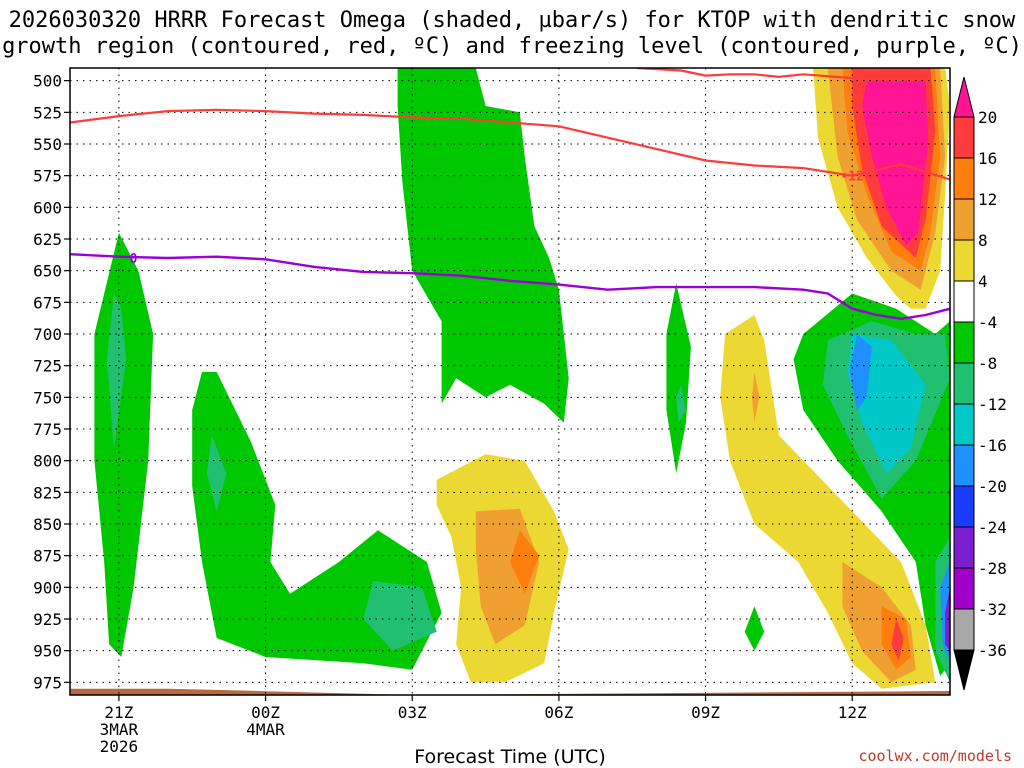  Describe the element at coordinates (47, 619) in the screenshot. I see `y-tick-label: 925` at that location.